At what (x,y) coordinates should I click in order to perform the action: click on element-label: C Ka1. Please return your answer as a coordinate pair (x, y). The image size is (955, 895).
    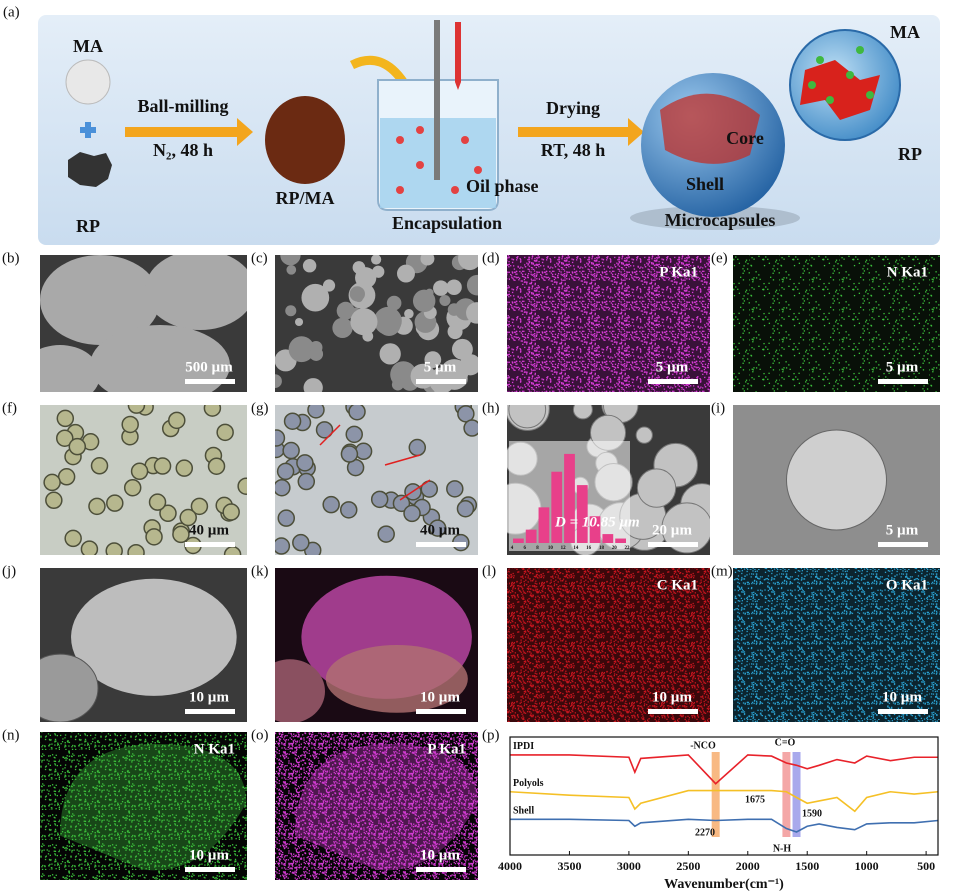
    Looking at the image, I should click on (677, 585).